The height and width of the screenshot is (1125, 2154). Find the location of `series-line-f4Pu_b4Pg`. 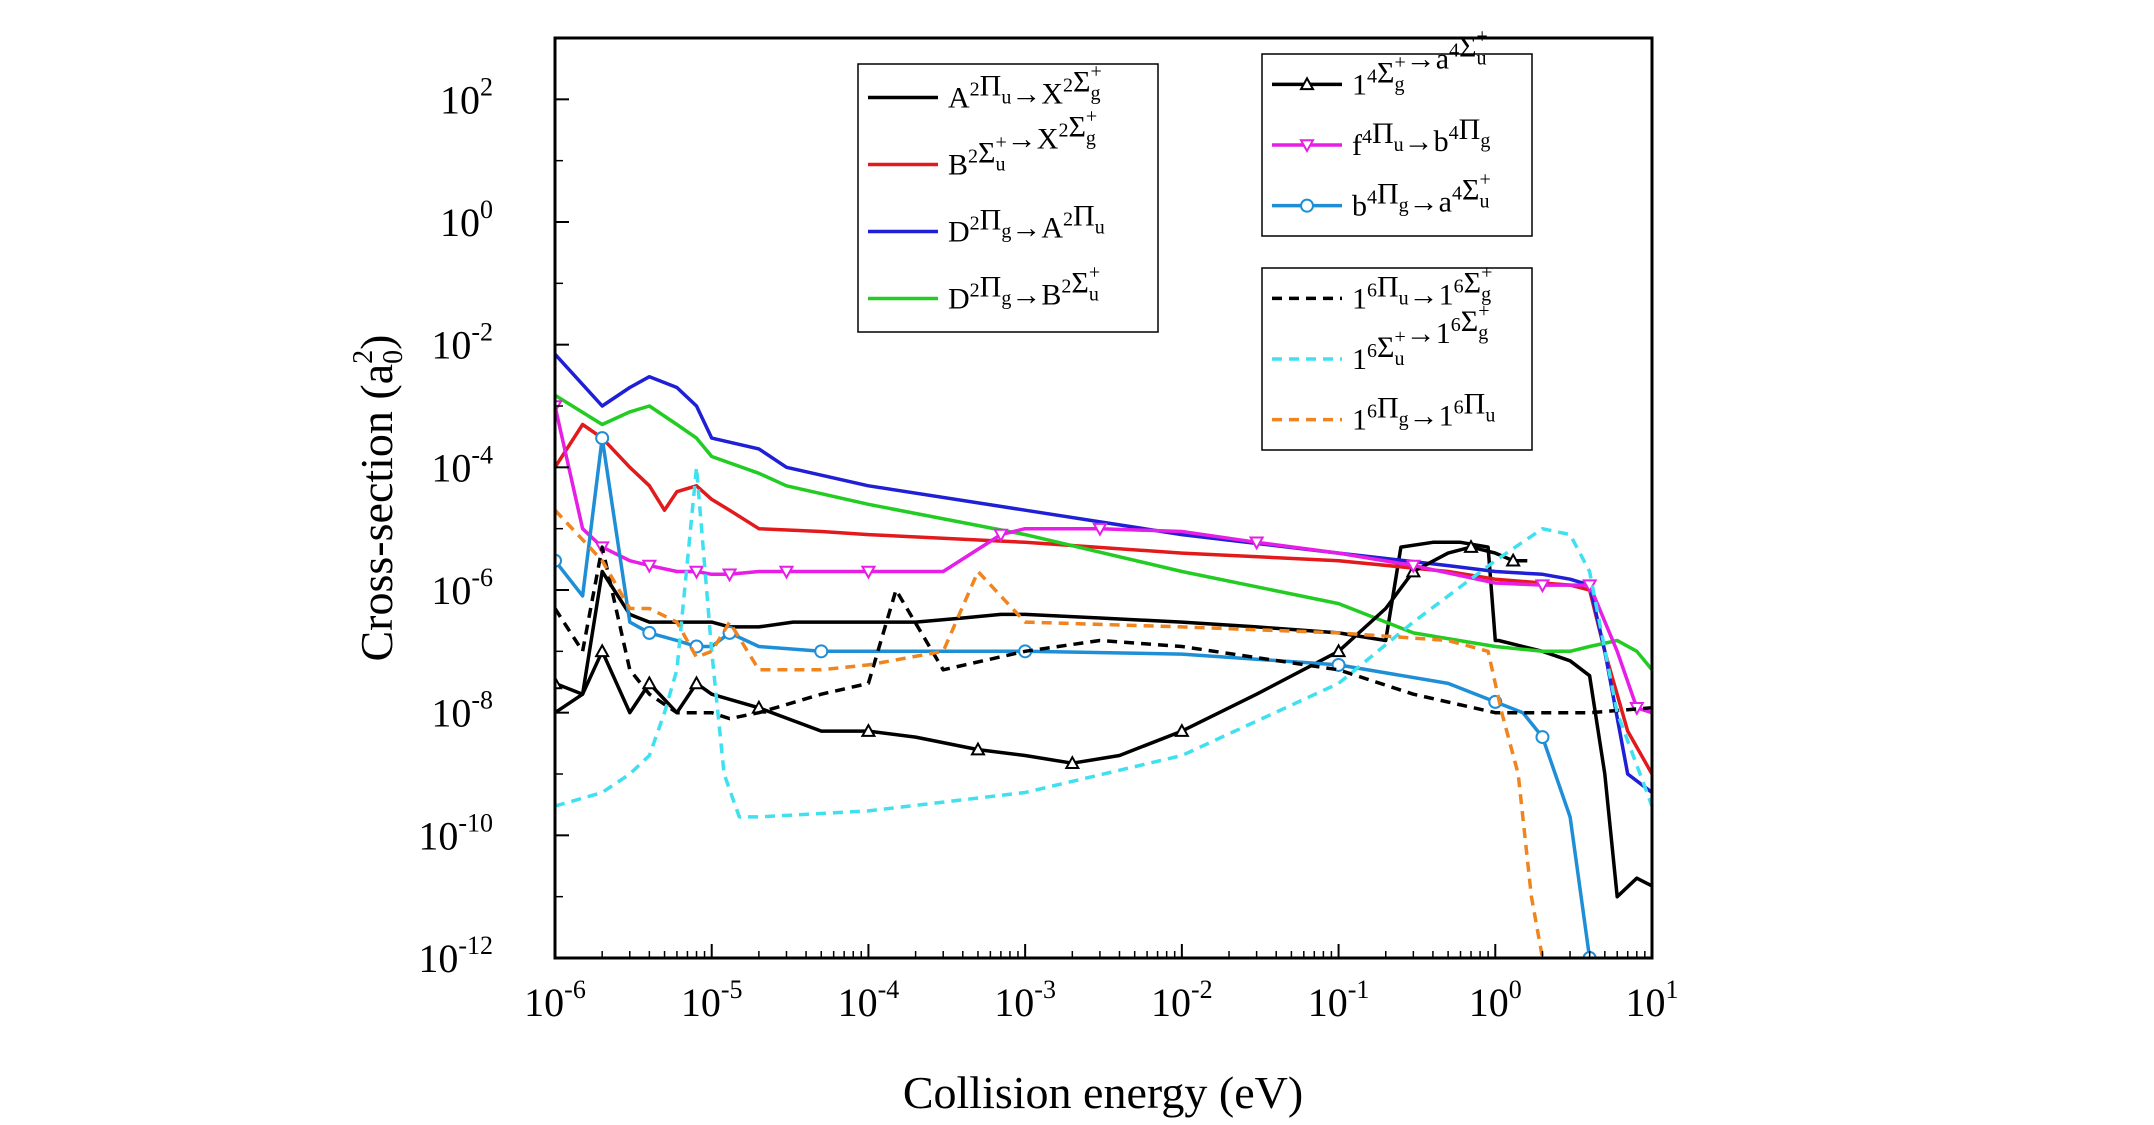

series-line-f4Pu_b4Pg is located at coordinates (1103, 560).